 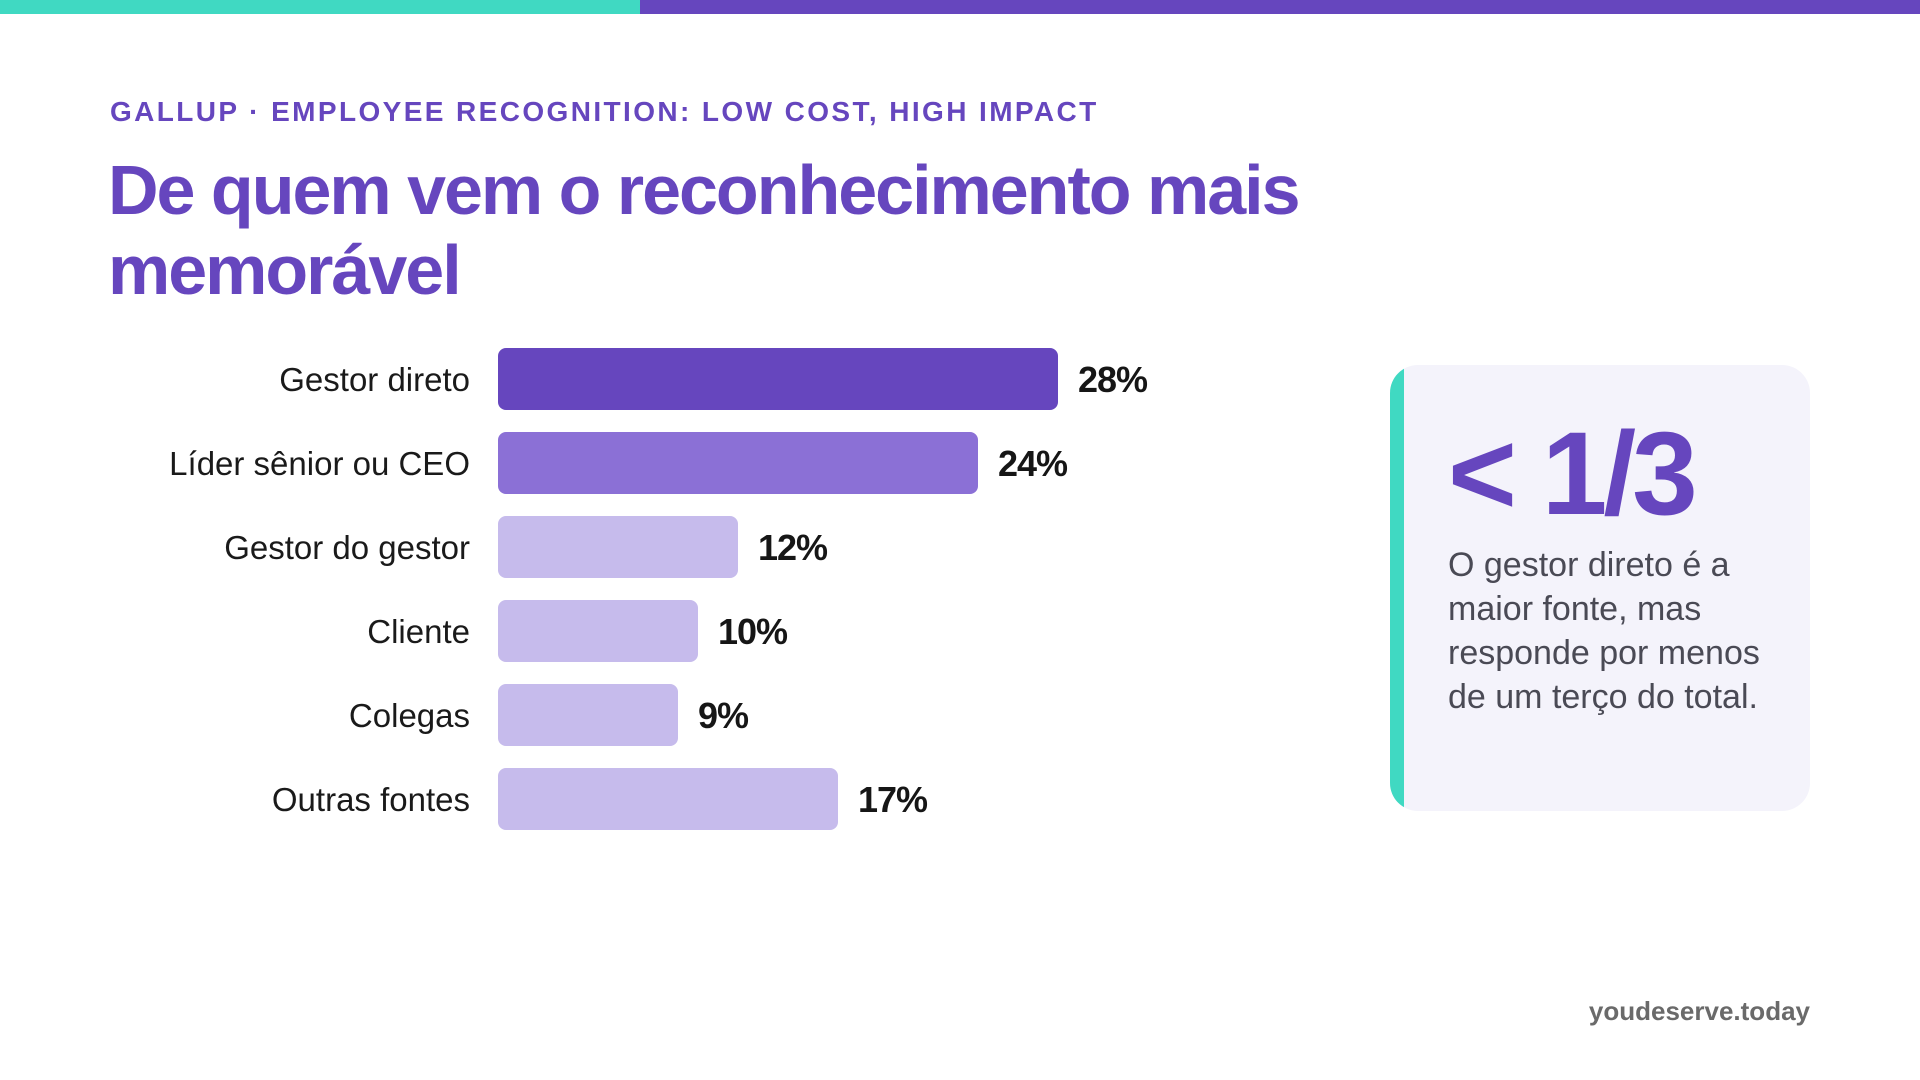 What do you see at coordinates (418, 631) in the screenshot?
I see `category-label: Cliente` at bounding box center [418, 631].